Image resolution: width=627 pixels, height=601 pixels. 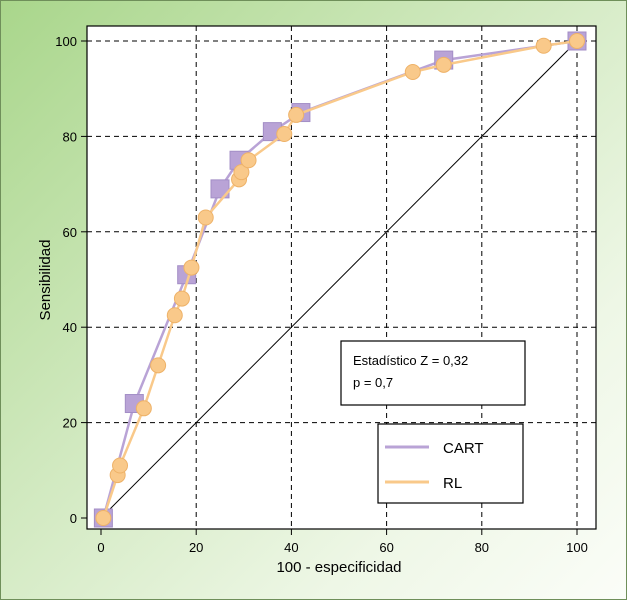 I want to click on legend-label-rl: RL, so click(x=452, y=483).